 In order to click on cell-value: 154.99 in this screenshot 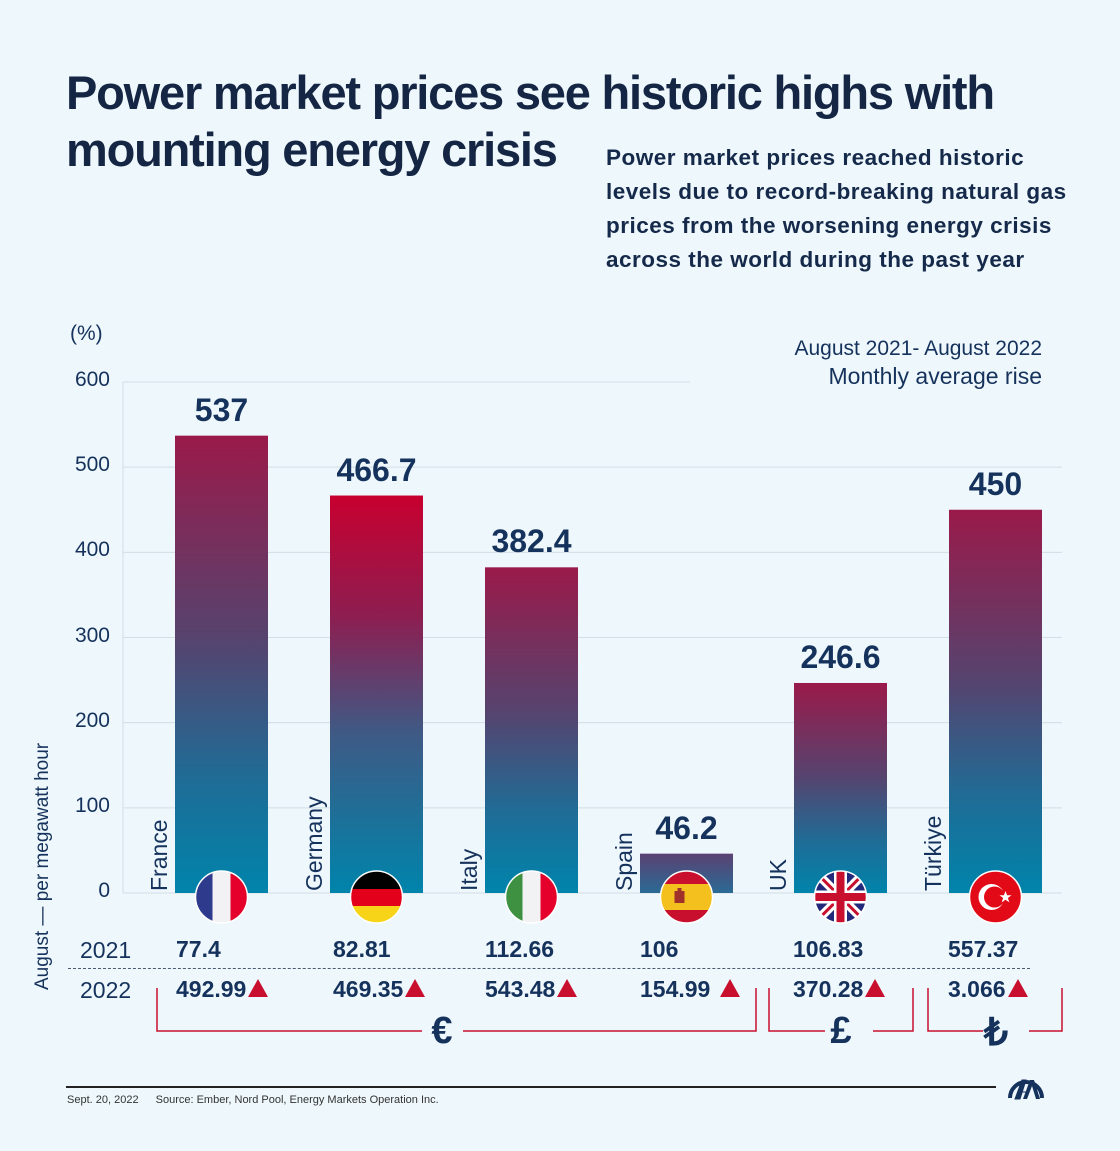, I will do `click(675, 989)`.